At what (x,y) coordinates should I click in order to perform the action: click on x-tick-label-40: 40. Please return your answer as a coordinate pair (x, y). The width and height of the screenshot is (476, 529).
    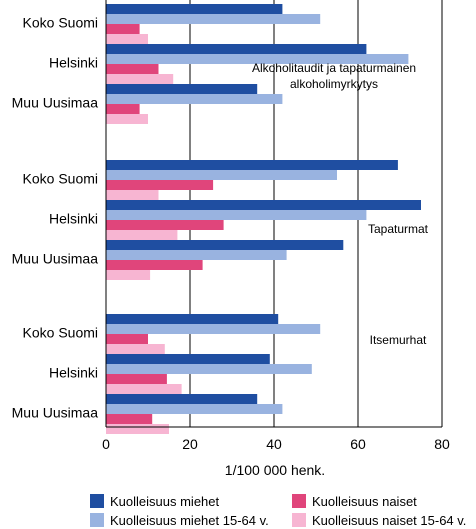
    Looking at the image, I should click on (274, 444).